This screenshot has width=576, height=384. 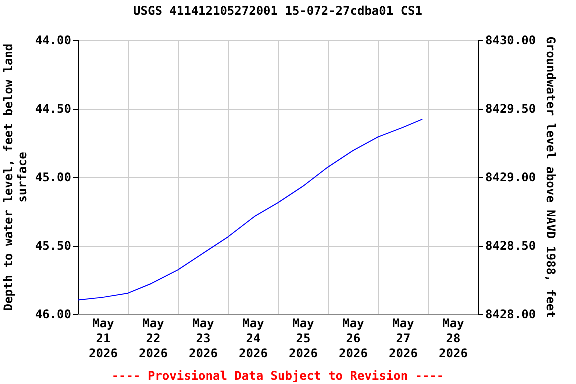 What do you see at coordinates (53, 177) in the screenshot?
I see `y-tick-label: 45.00` at bounding box center [53, 177].